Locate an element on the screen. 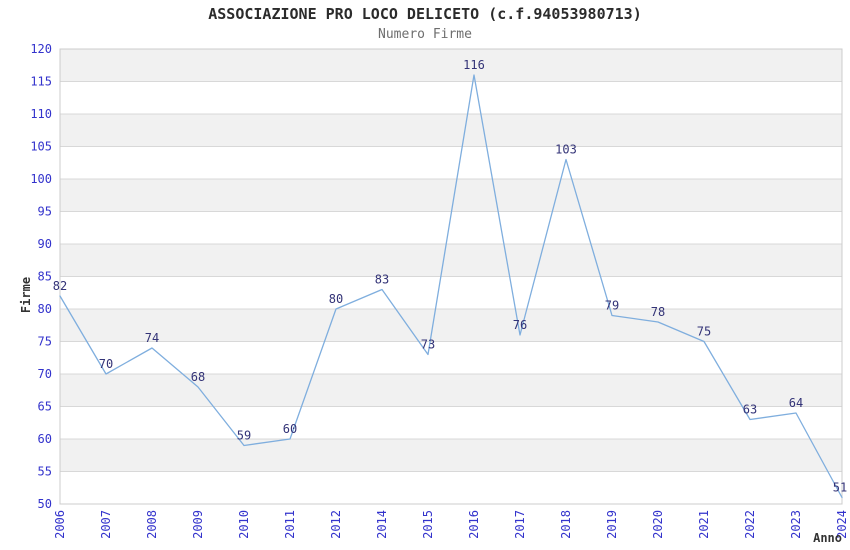  data-point-label: 64 is located at coordinates (796, 403).